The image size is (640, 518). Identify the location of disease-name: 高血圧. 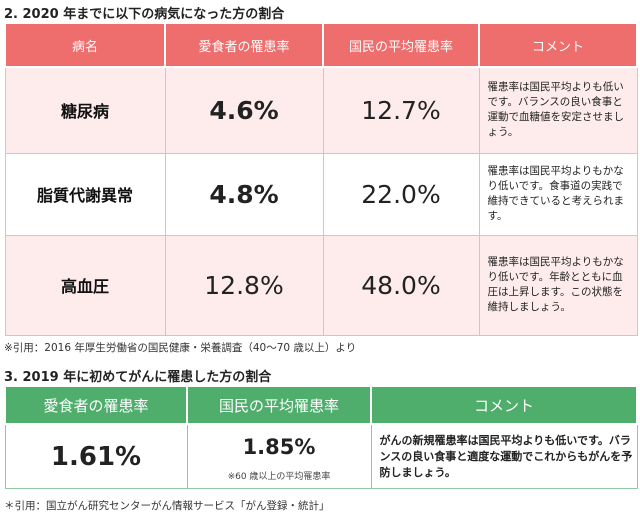
(85, 285).